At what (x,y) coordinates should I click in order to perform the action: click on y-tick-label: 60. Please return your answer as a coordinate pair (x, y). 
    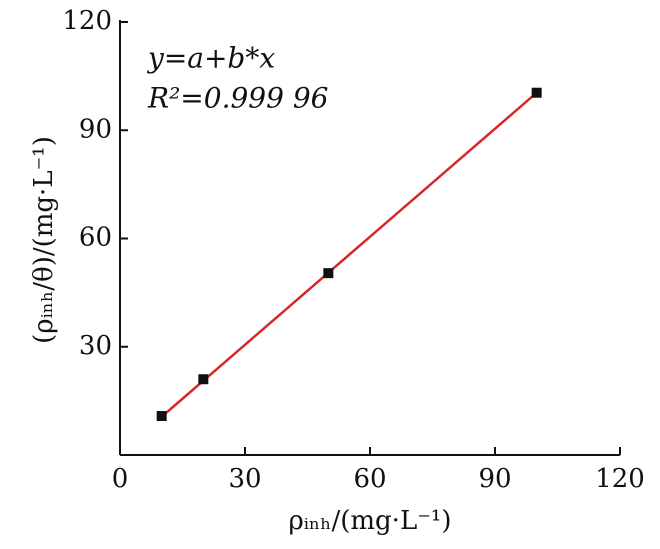
    Looking at the image, I should click on (95, 238).